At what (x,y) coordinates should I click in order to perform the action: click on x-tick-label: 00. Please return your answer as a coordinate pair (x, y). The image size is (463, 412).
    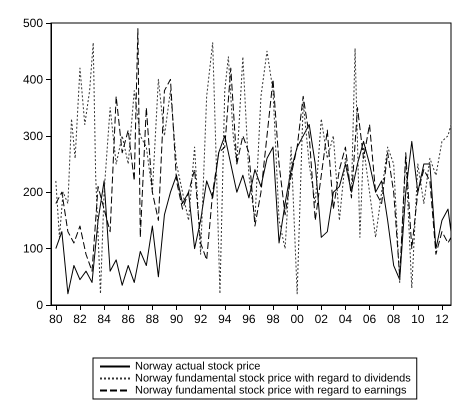
    Looking at the image, I should click on (297, 319).